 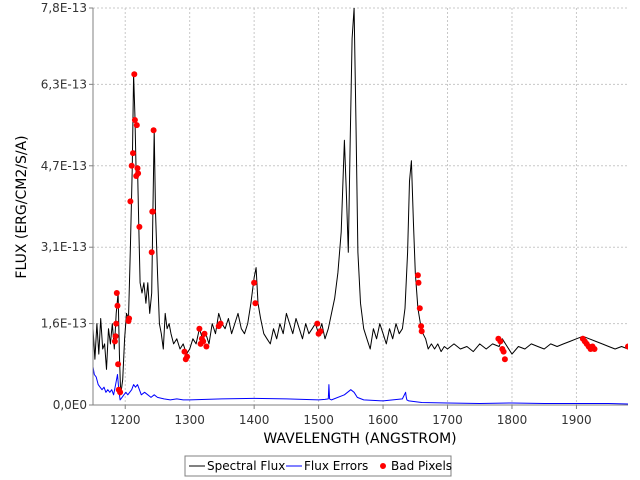 I want to click on x-tick-label: 1600, so click(x=383, y=420).